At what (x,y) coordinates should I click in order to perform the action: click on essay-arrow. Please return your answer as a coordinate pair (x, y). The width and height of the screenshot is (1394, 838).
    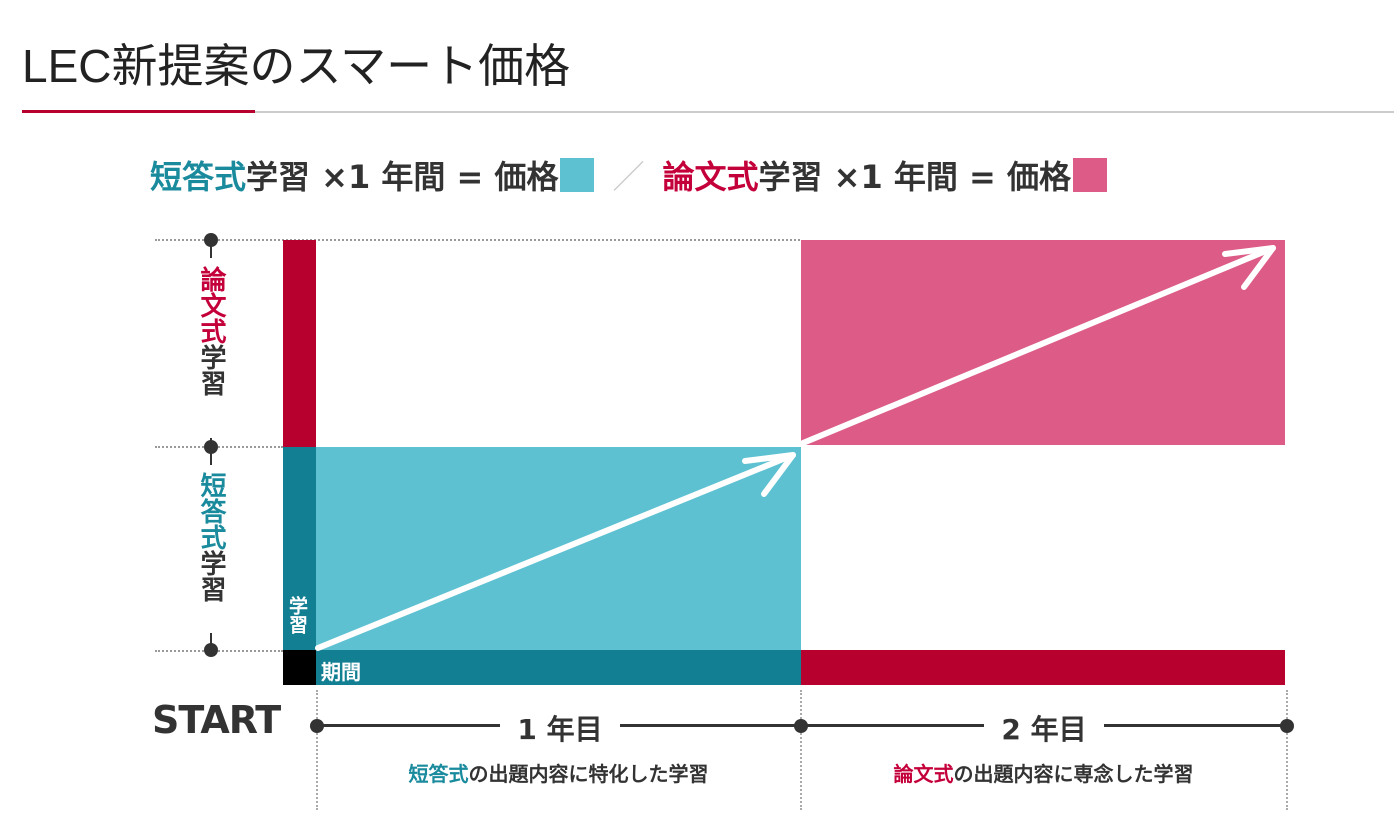
    Looking at the image, I should click on (1038, 345).